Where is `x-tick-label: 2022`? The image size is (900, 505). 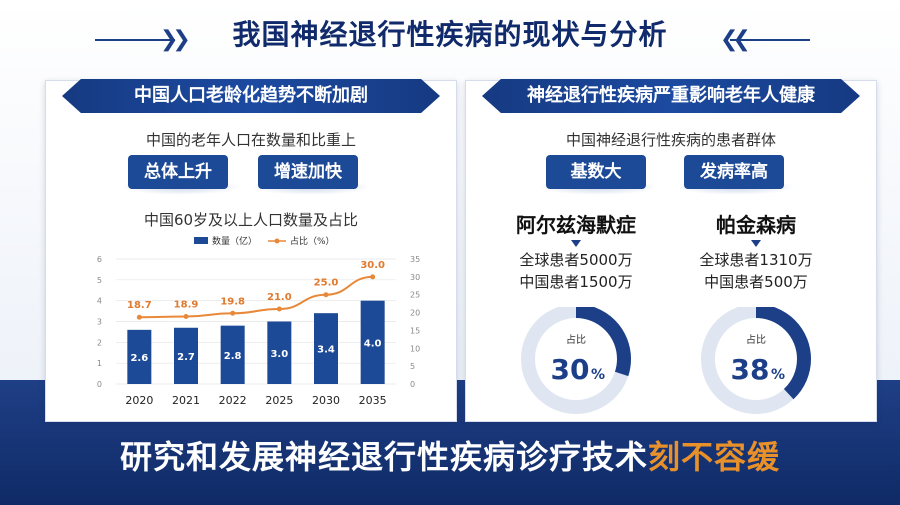 x-tick-label: 2022 is located at coordinates (233, 400).